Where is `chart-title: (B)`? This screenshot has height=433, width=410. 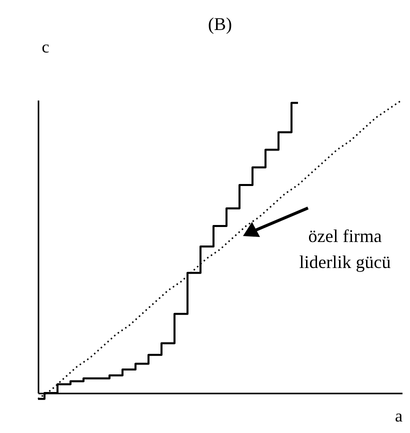
chart-title: (B) is located at coordinates (220, 24).